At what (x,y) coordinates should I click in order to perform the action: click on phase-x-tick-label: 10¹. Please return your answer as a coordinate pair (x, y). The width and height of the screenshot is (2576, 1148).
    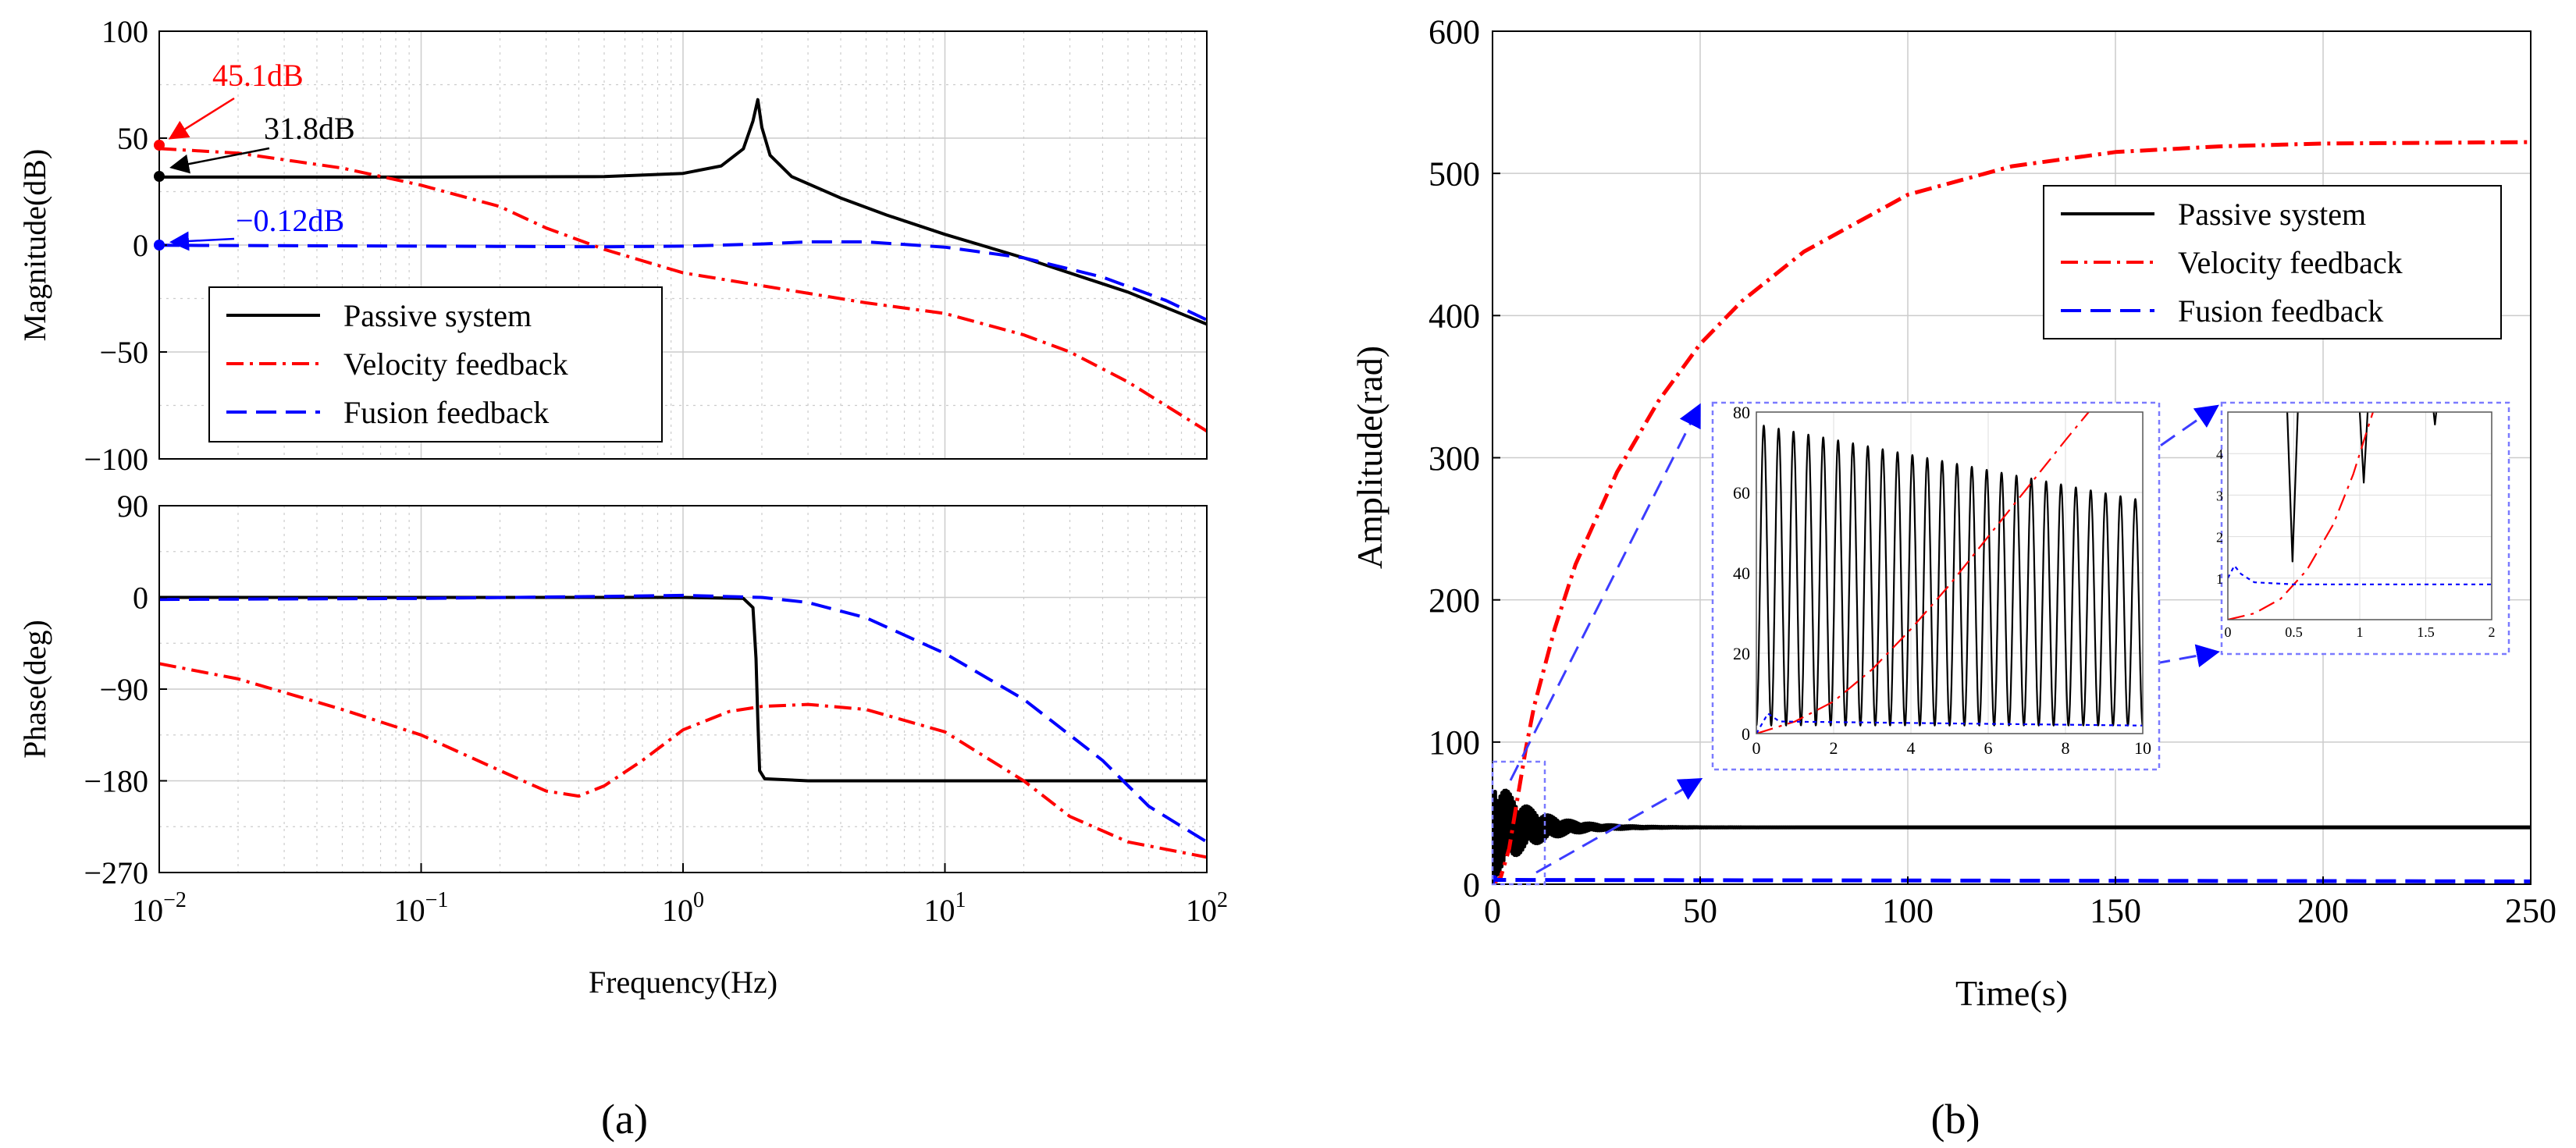
    Looking at the image, I should click on (945, 908).